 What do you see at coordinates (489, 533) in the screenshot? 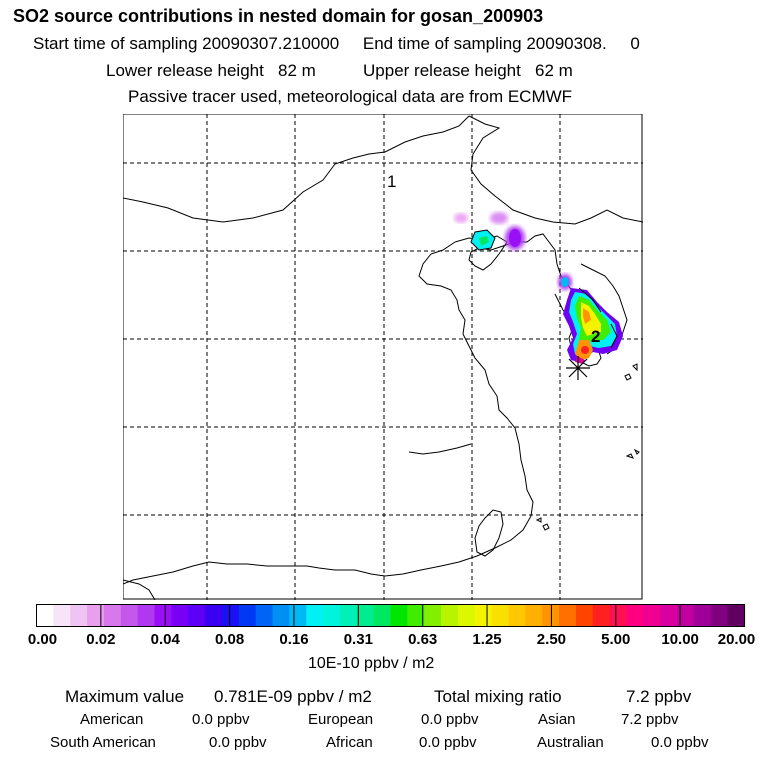
I see `taiwan` at bounding box center [489, 533].